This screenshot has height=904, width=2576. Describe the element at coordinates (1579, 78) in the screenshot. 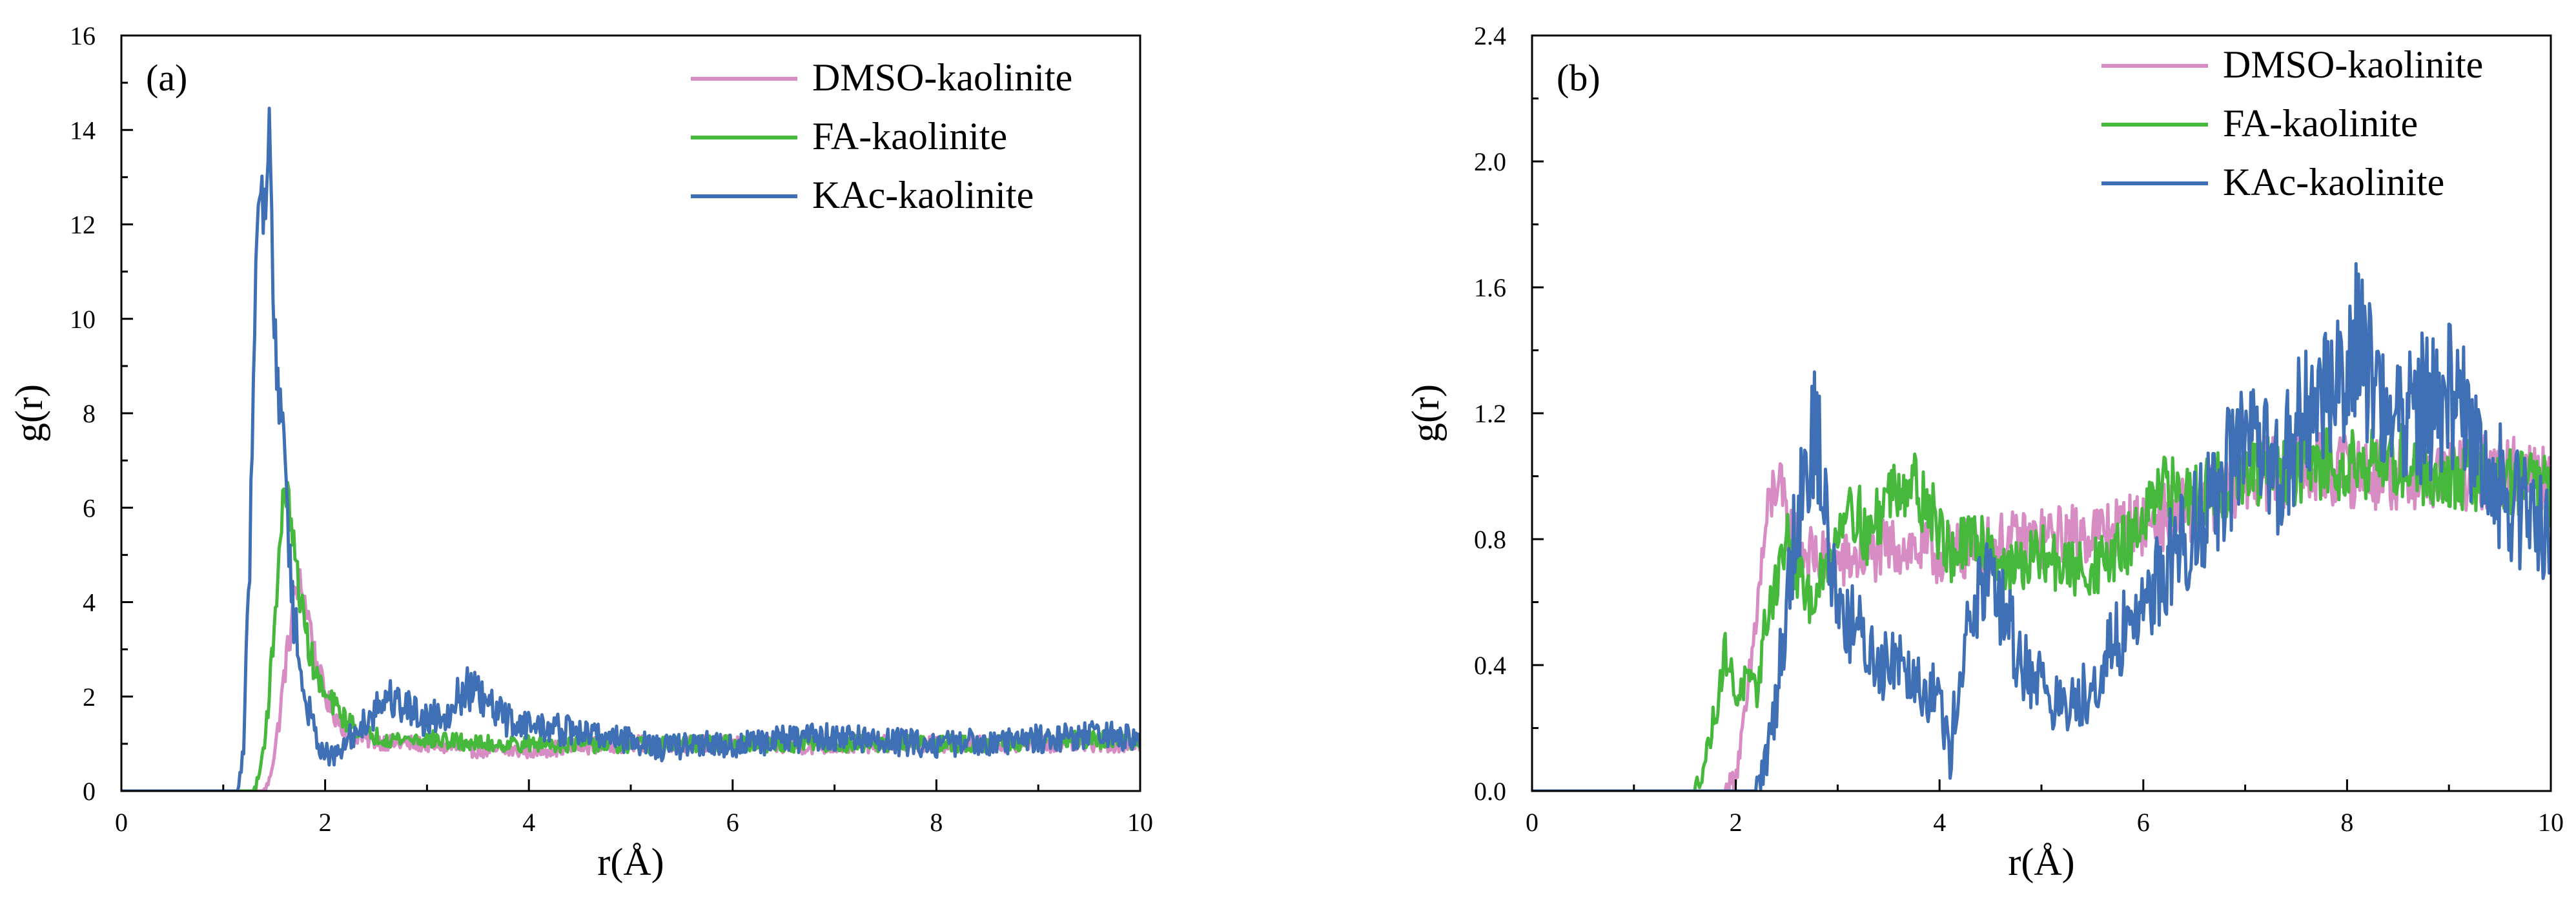

I see `panel-label: (b)` at that location.